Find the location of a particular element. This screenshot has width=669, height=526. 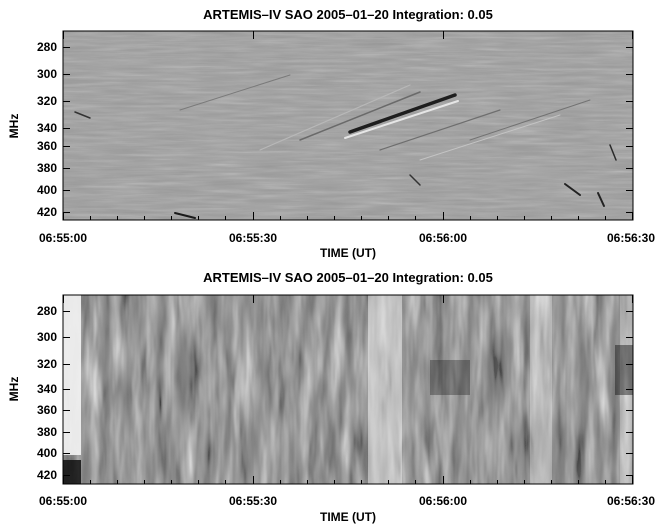

panel-bottom-x-axis-label: TIME (UT) is located at coordinates (348, 517).